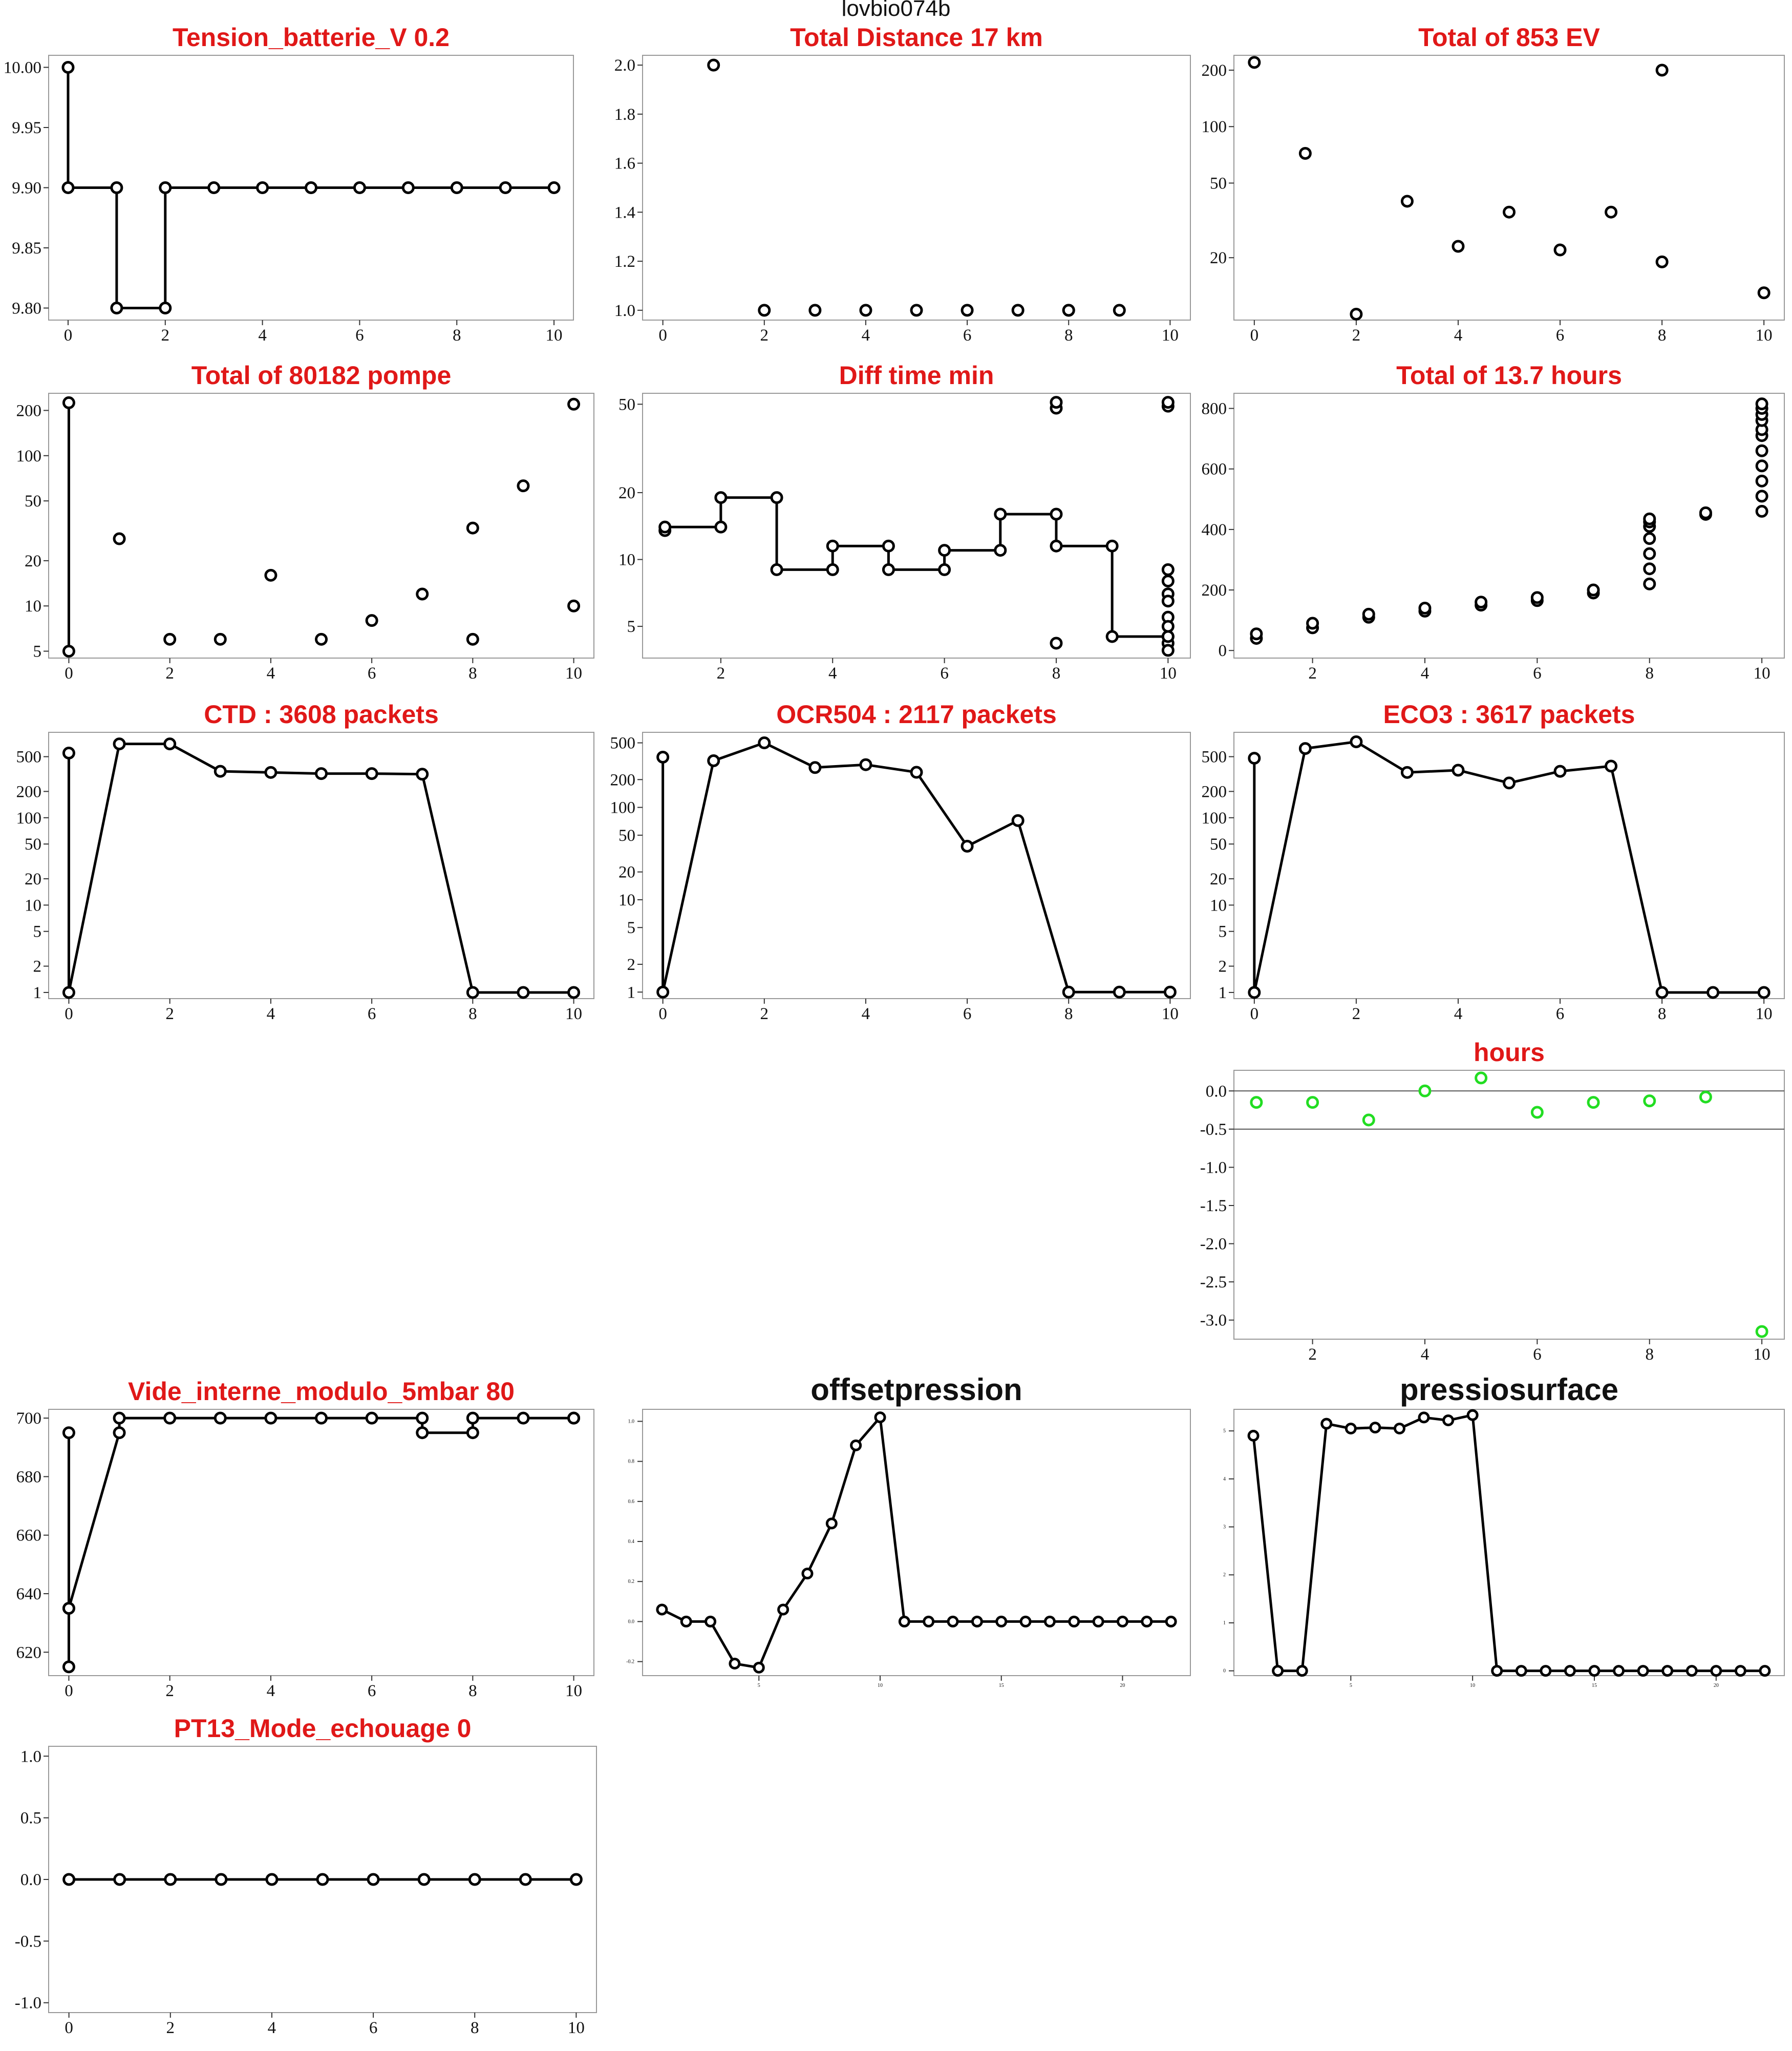 This screenshot has height=2051, width=1792. Describe the element at coordinates (29, 1536) in the screenshot. I see `y-tick-label: 660` at that location.